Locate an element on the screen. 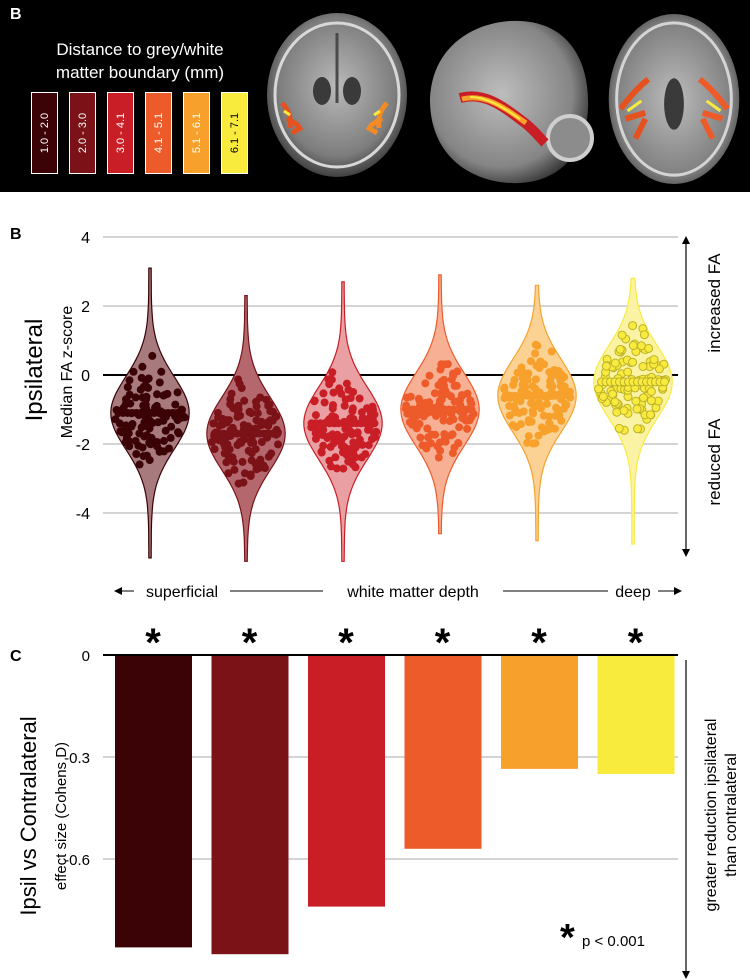 This screenshot has width=750, height=980. sagittal-brain-image is located at coordinates (512, 102).